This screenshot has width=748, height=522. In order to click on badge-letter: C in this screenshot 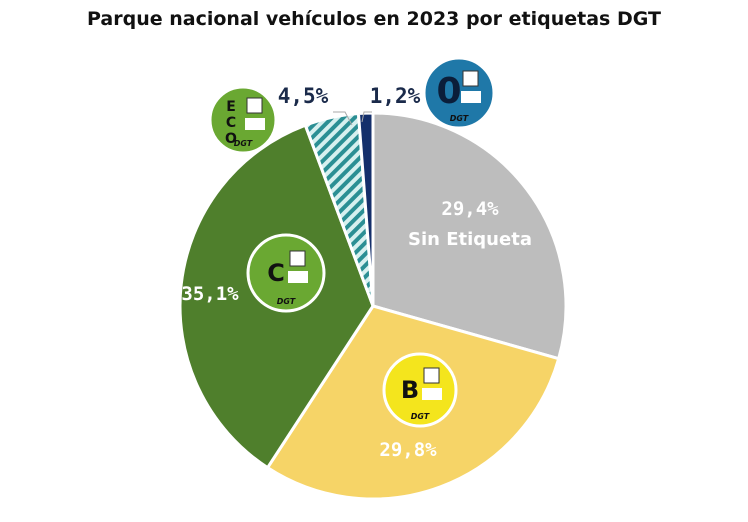, I will do `click(276, 273)`.